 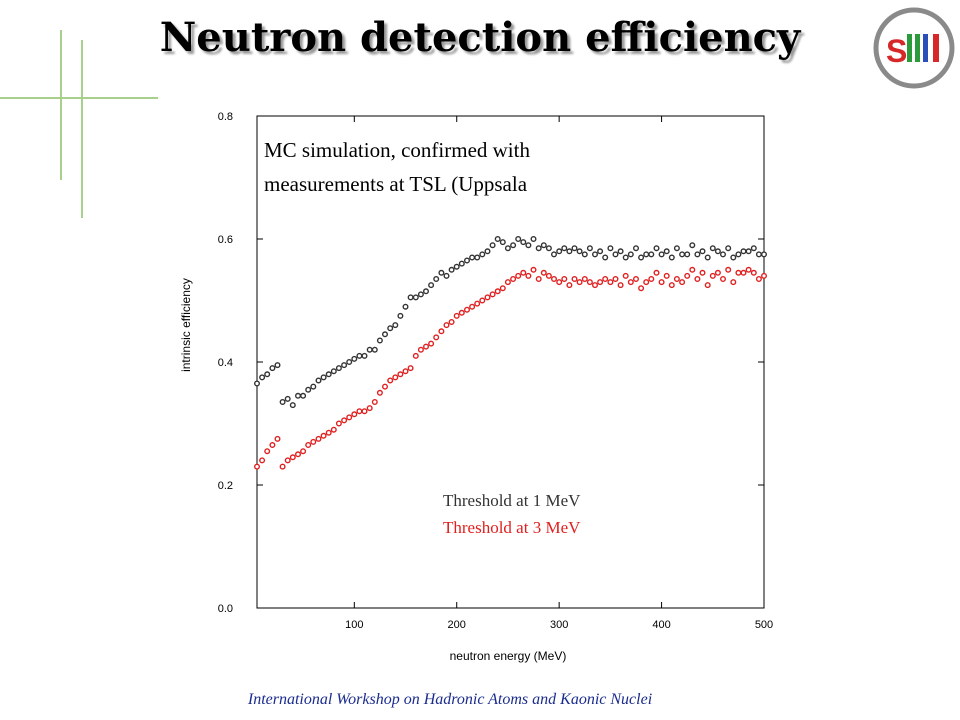 What do you see at coordinates (186, 325) in the screenshot?
I see `y-axis-label: intrinsic efficiency` at bounding box center [186, 325].